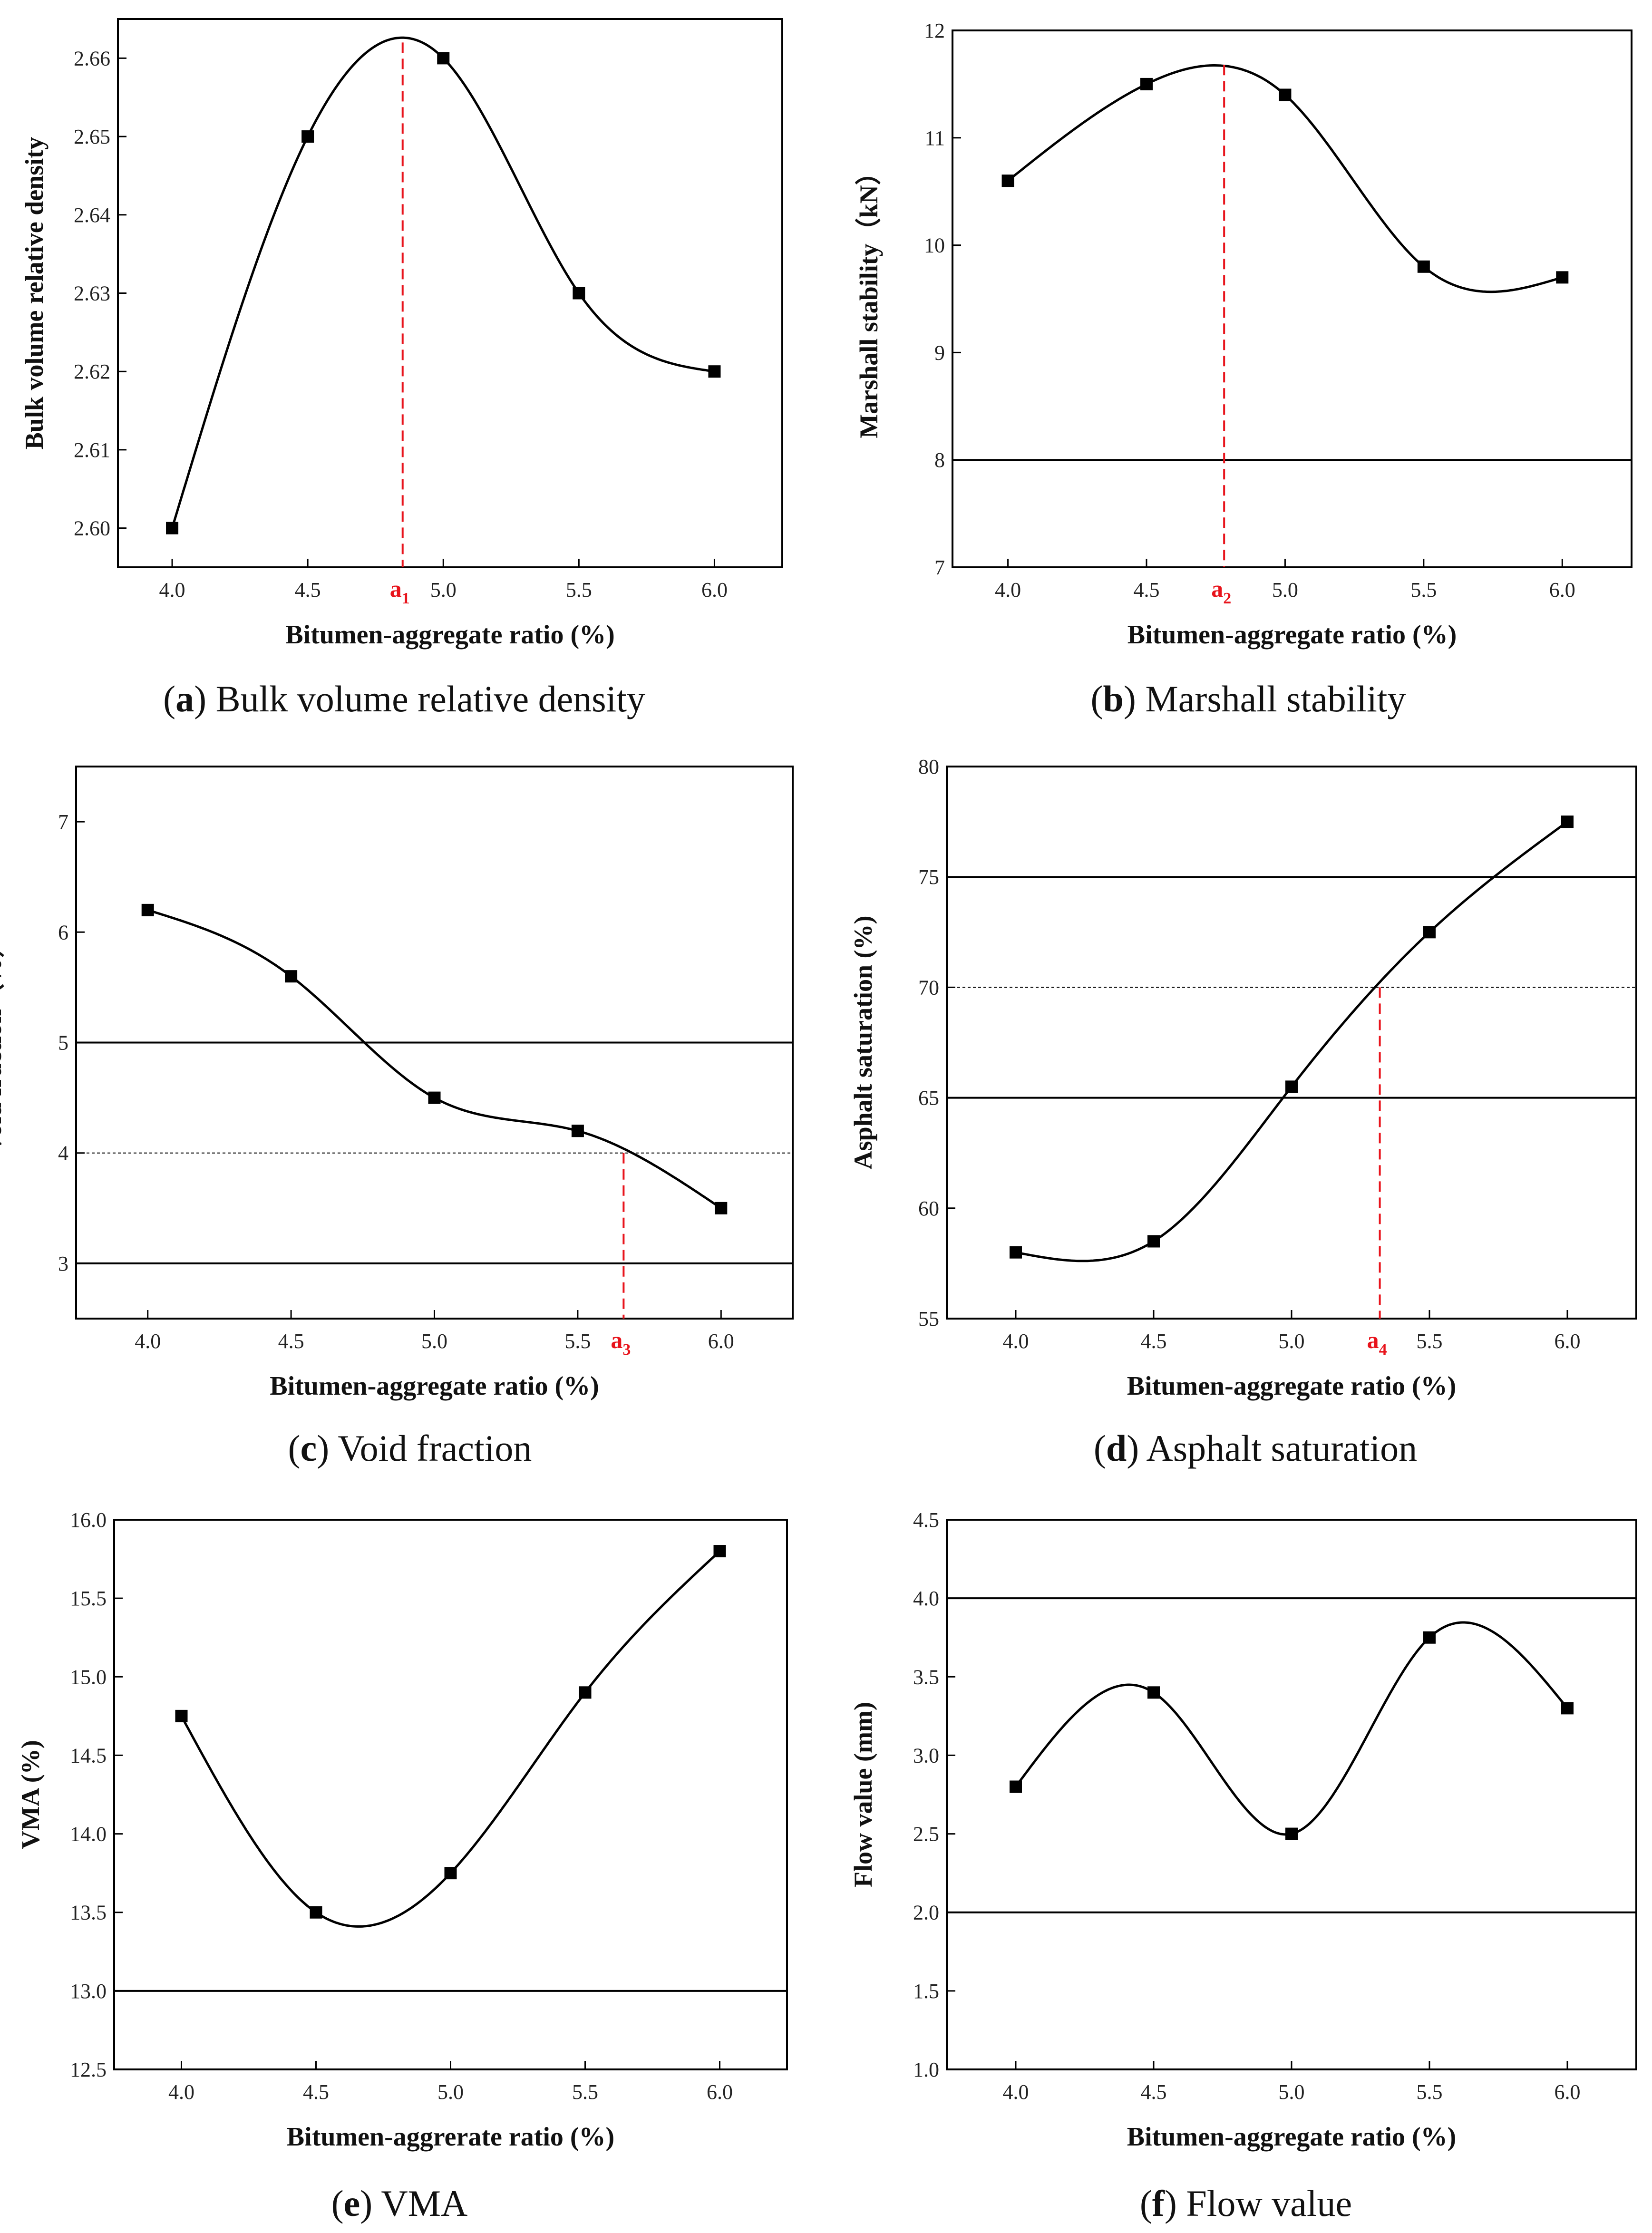 This screenshot has width=1652, height=2233. I want to click on plot-frame-f, so click(1291, 1794).